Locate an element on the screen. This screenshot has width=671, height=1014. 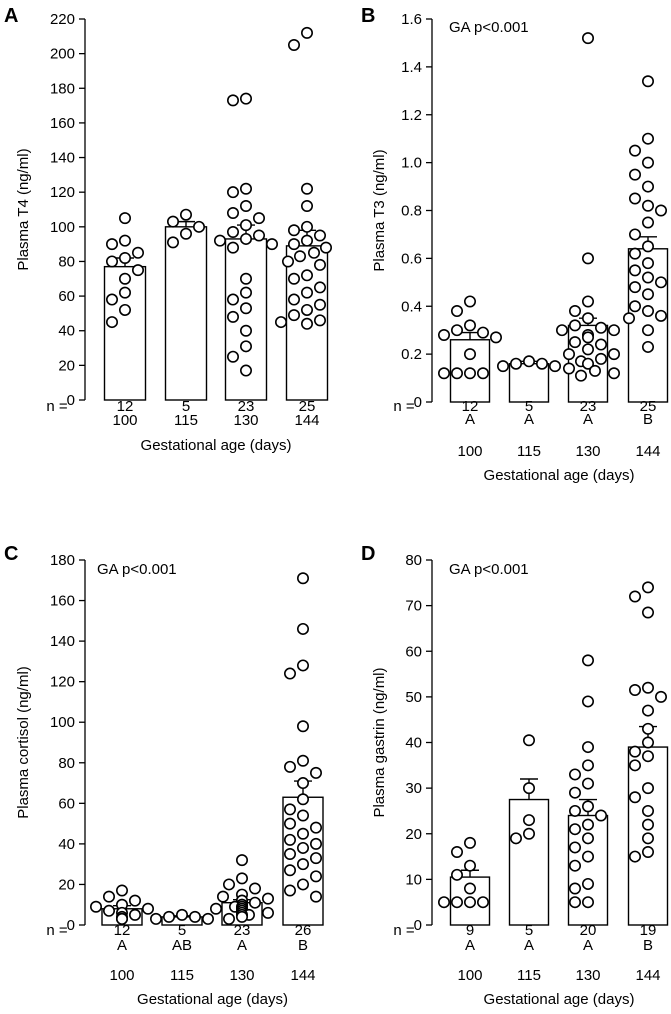
n-label: n = is located at coordinates (404, 406).